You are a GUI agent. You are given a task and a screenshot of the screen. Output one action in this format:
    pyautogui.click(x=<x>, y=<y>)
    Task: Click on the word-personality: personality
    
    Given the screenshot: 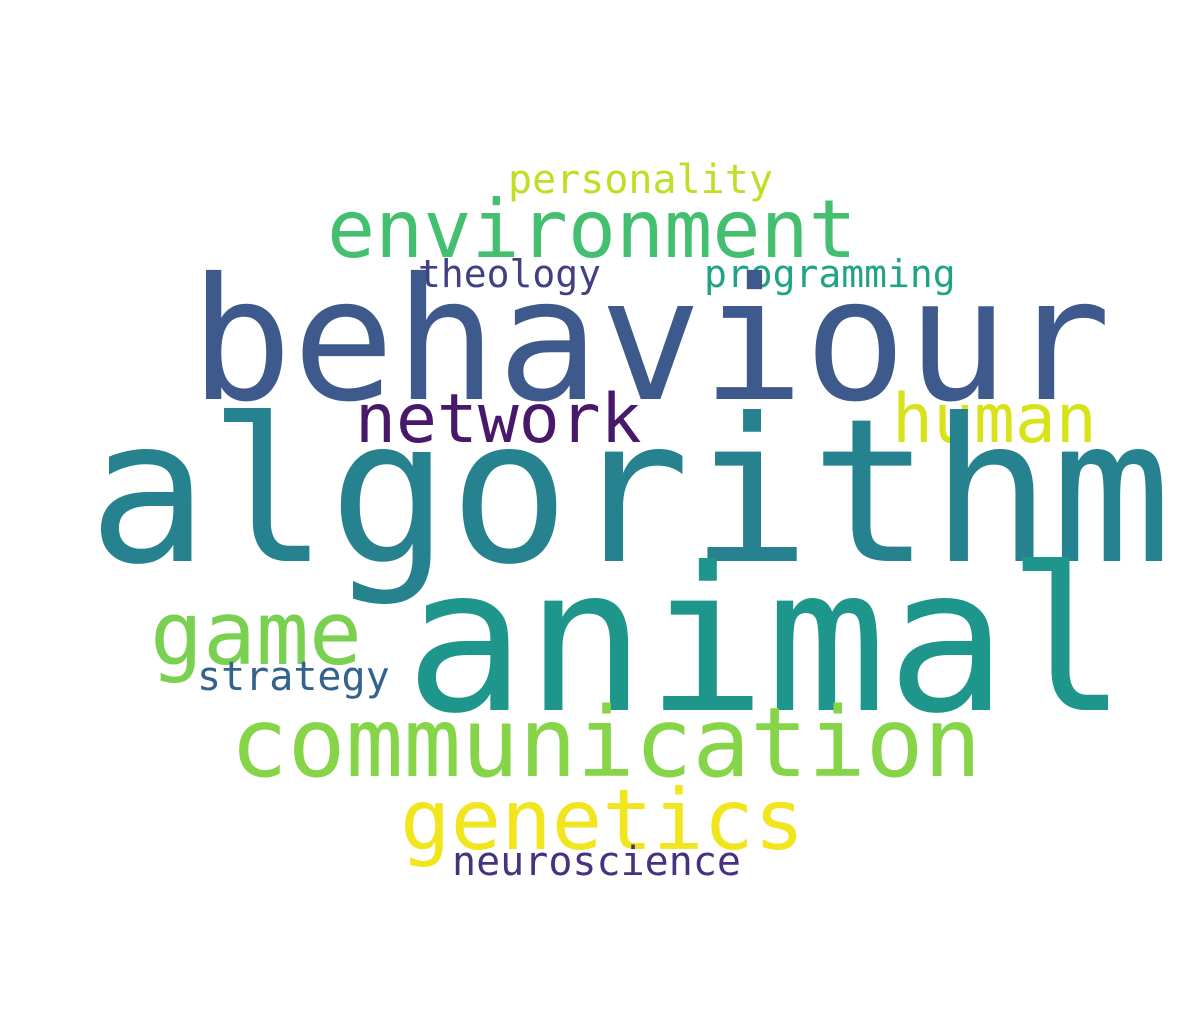 What is the action you would take?
    pyautogui.click(x=640, y=180)
    